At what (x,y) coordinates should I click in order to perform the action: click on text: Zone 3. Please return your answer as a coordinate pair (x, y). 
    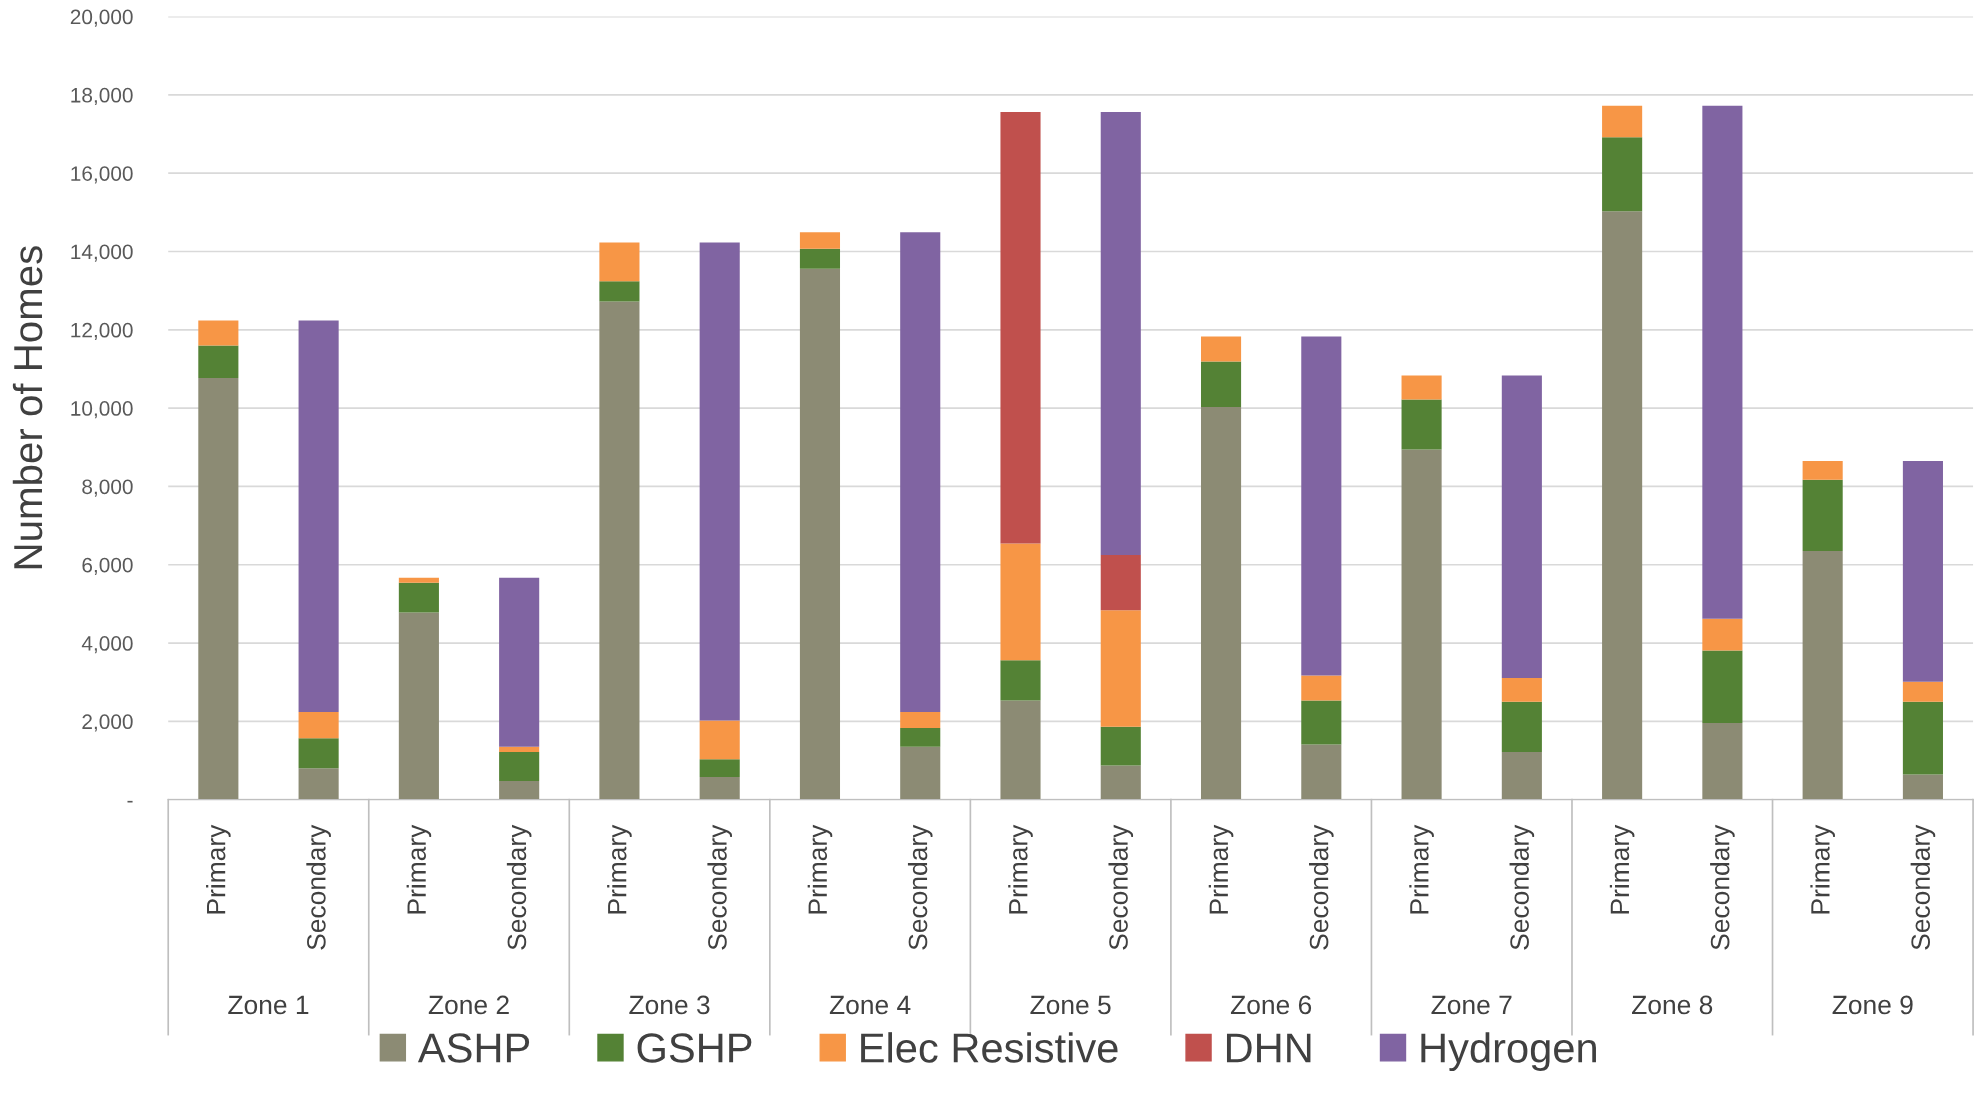
    Looking at the image, I should click on (669, 1005).